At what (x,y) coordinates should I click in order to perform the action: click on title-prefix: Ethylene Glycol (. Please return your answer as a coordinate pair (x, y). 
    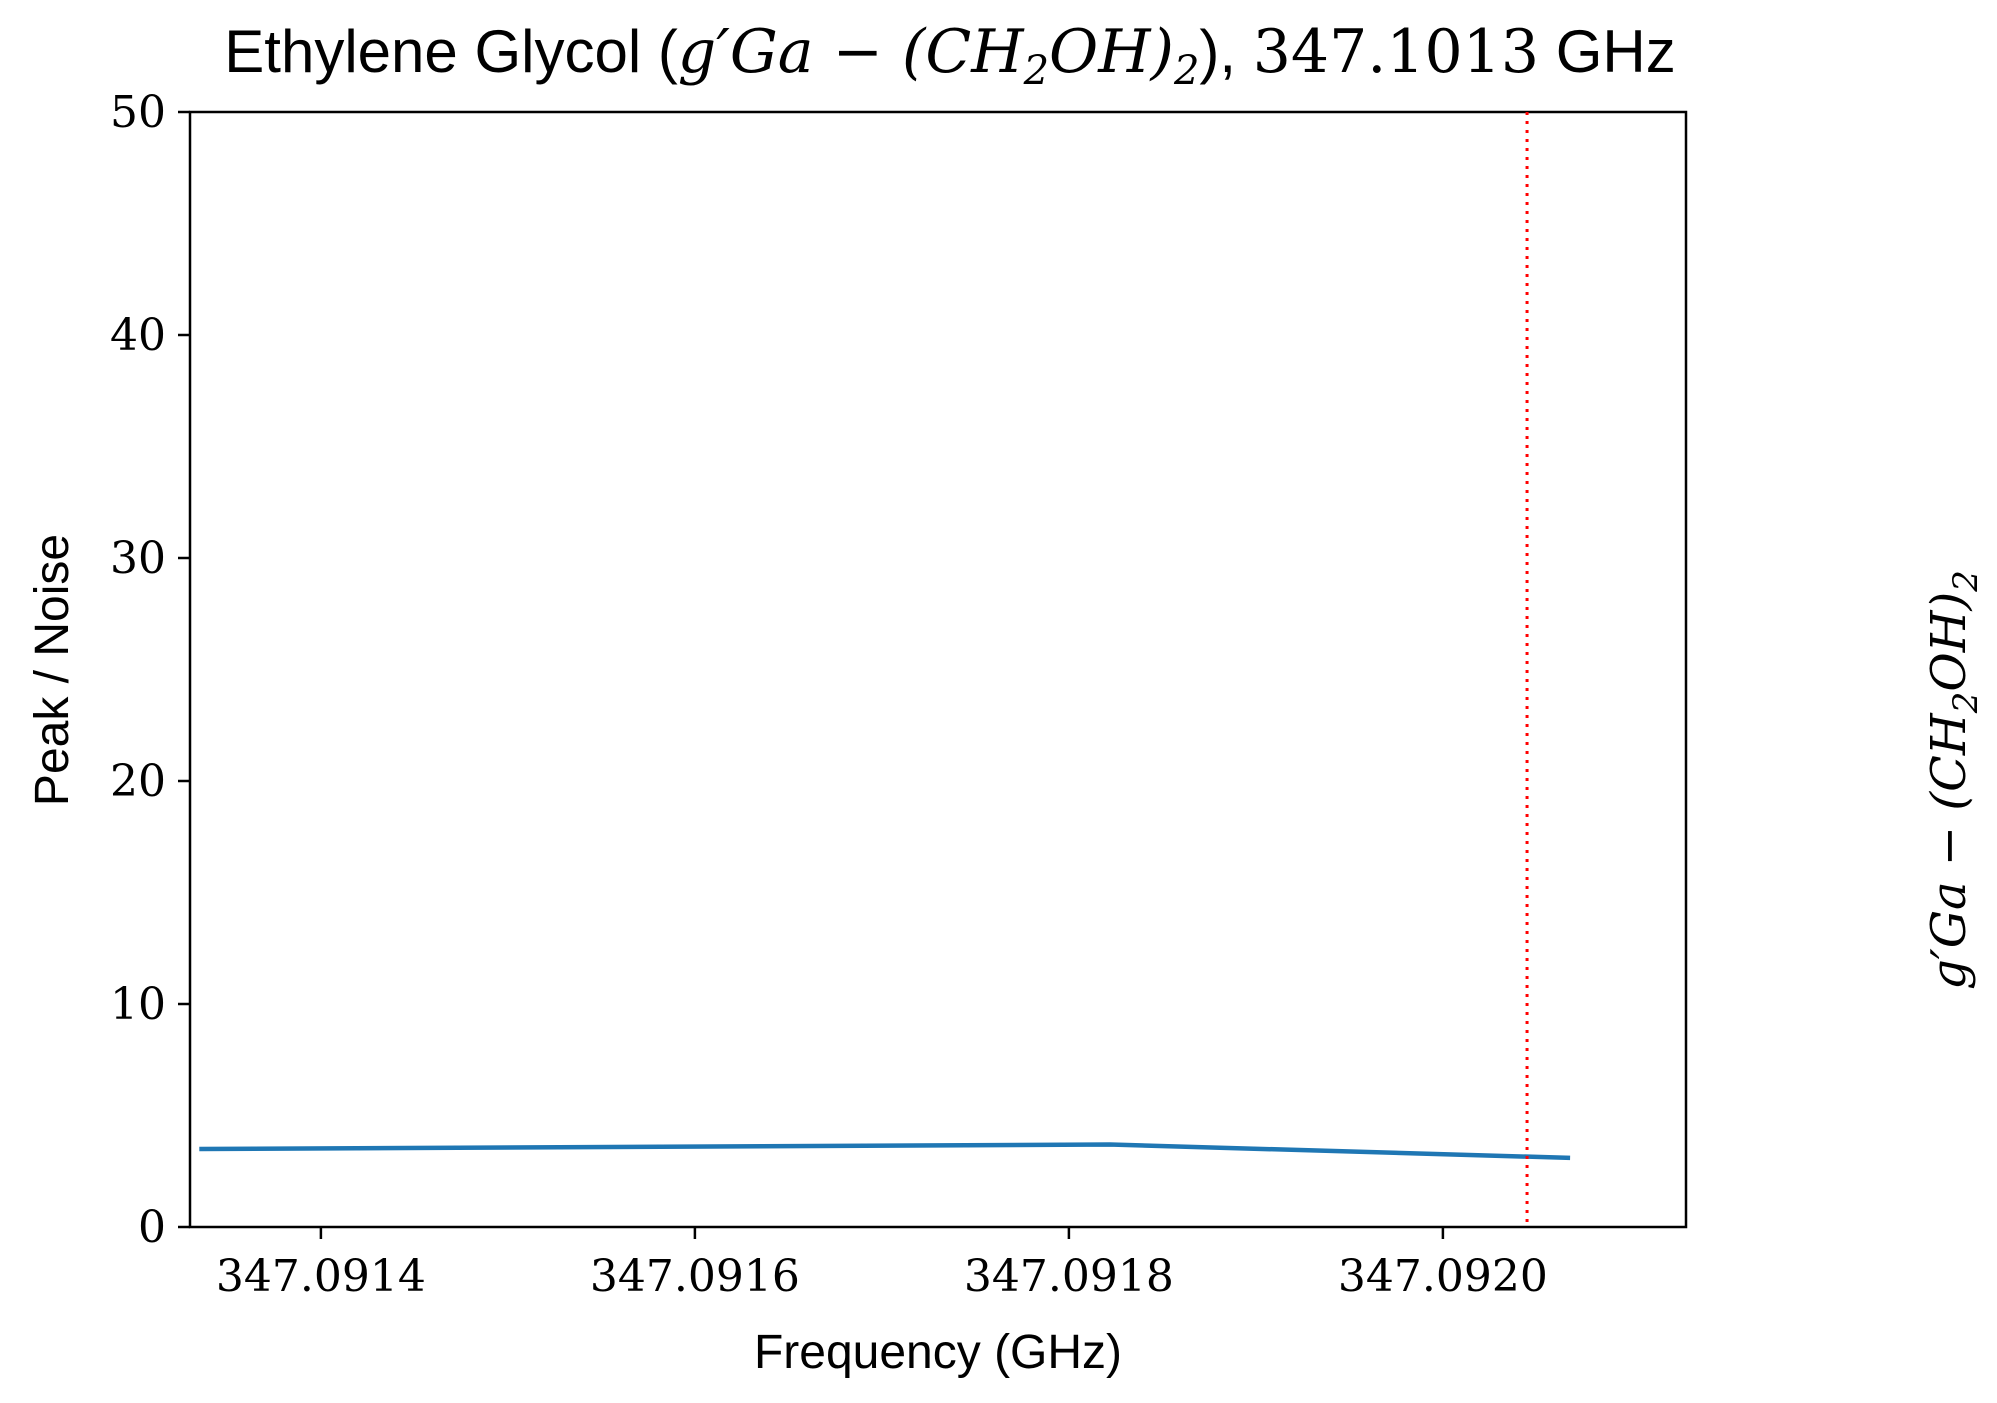
    Looking at the image, I should click on (451, 51).